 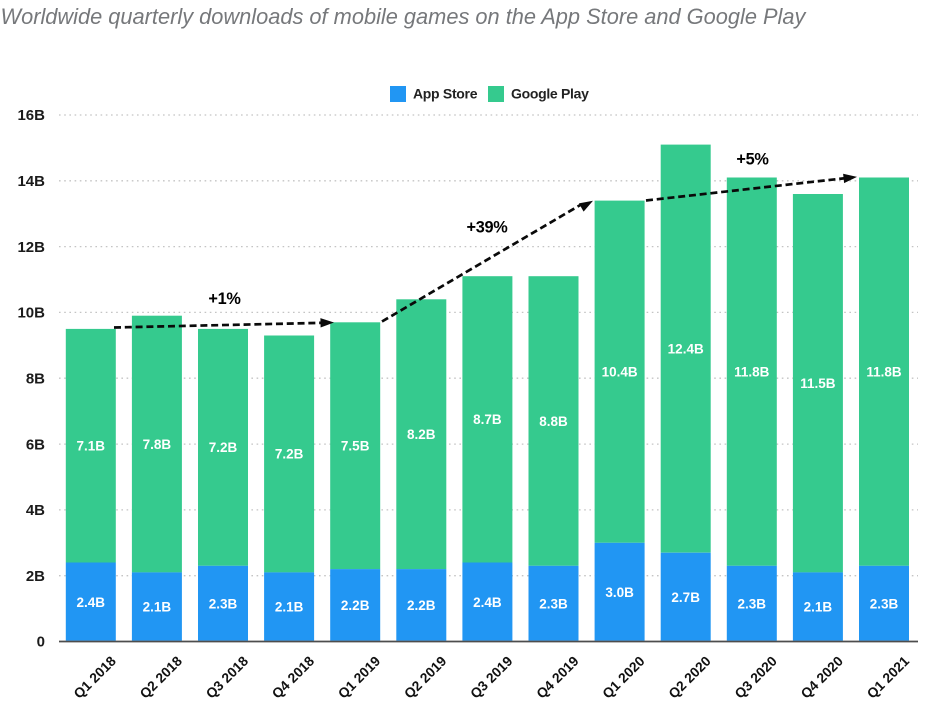 I want to click on svg-text: 0, so click(x=41, y=642).